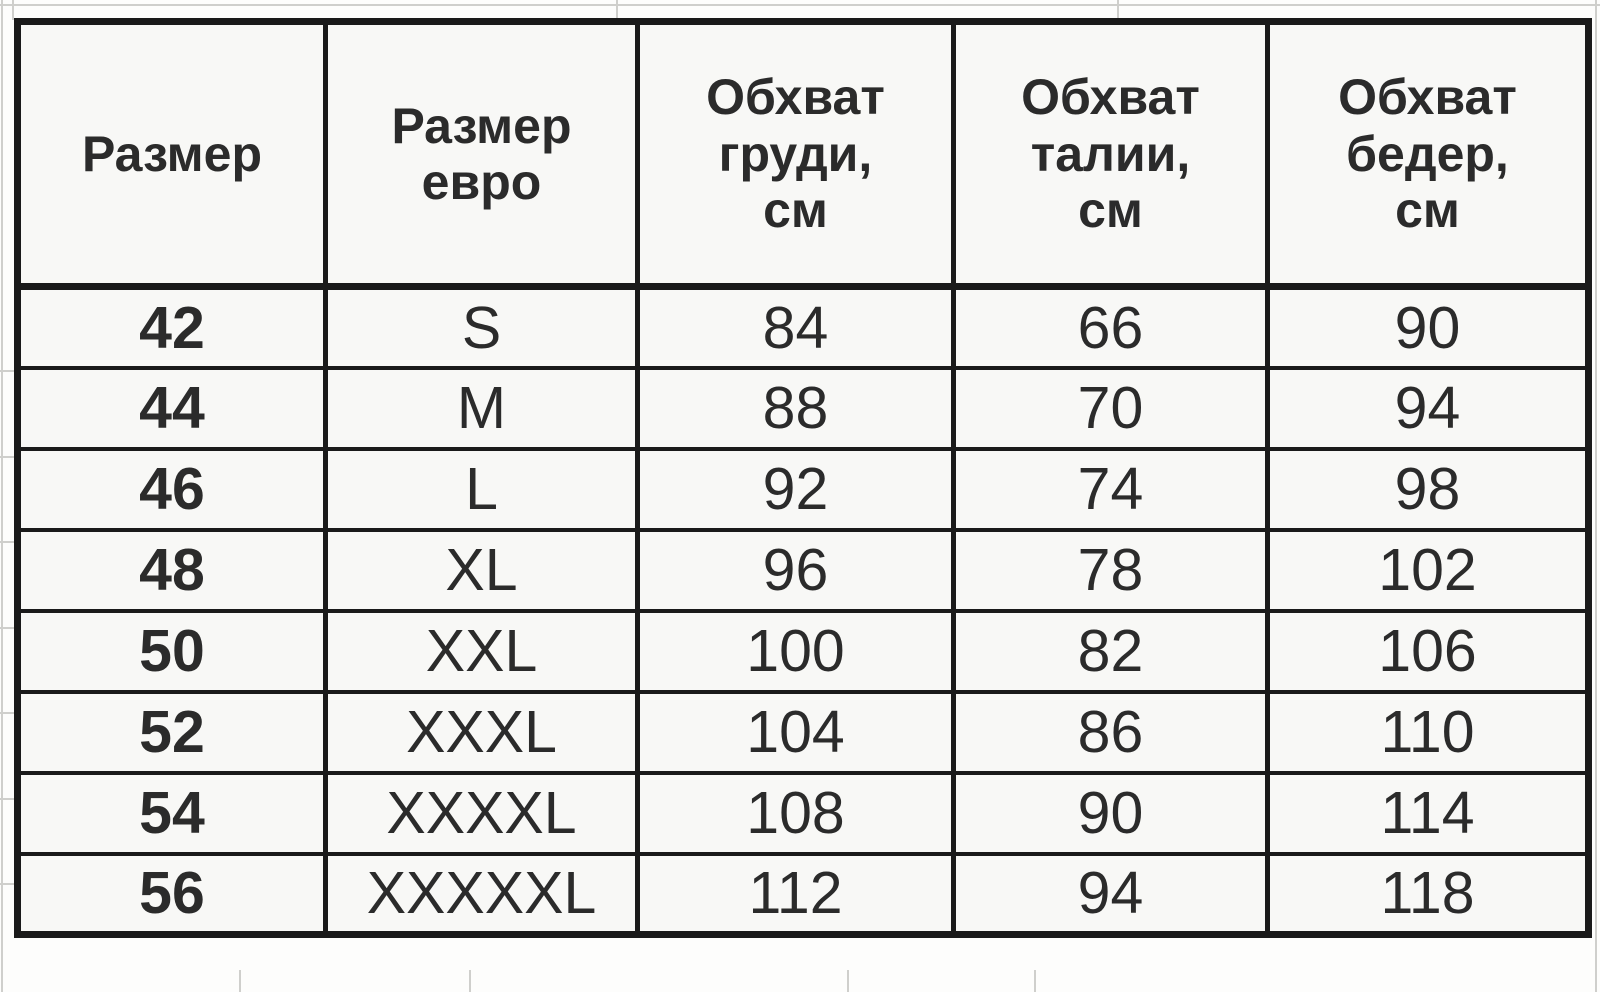  I want to click on table-cell: 100, so click(795, 651).